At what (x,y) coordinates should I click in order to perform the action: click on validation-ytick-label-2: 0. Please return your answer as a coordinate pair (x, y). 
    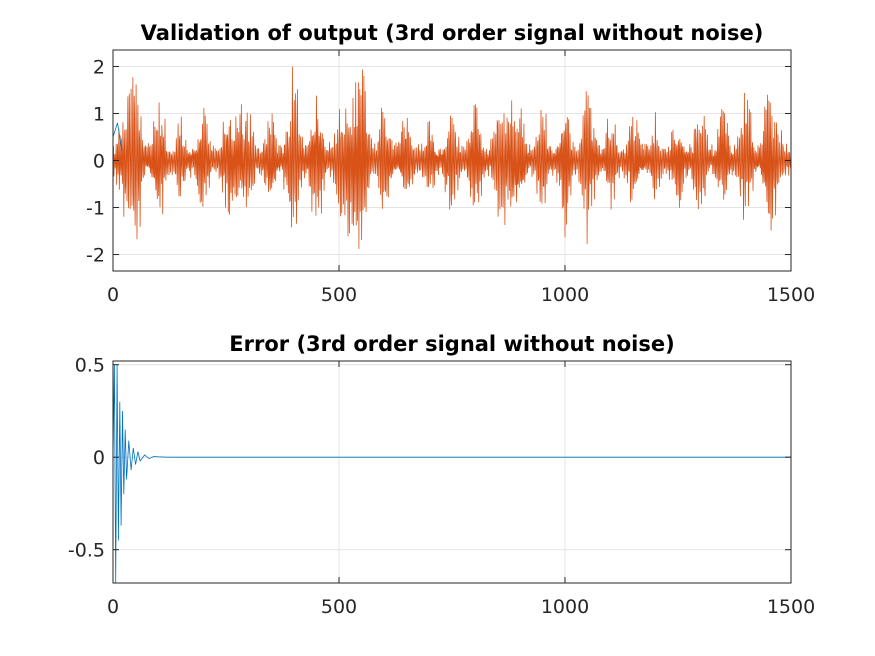
    Looking at the image, I should click on (99, 162).